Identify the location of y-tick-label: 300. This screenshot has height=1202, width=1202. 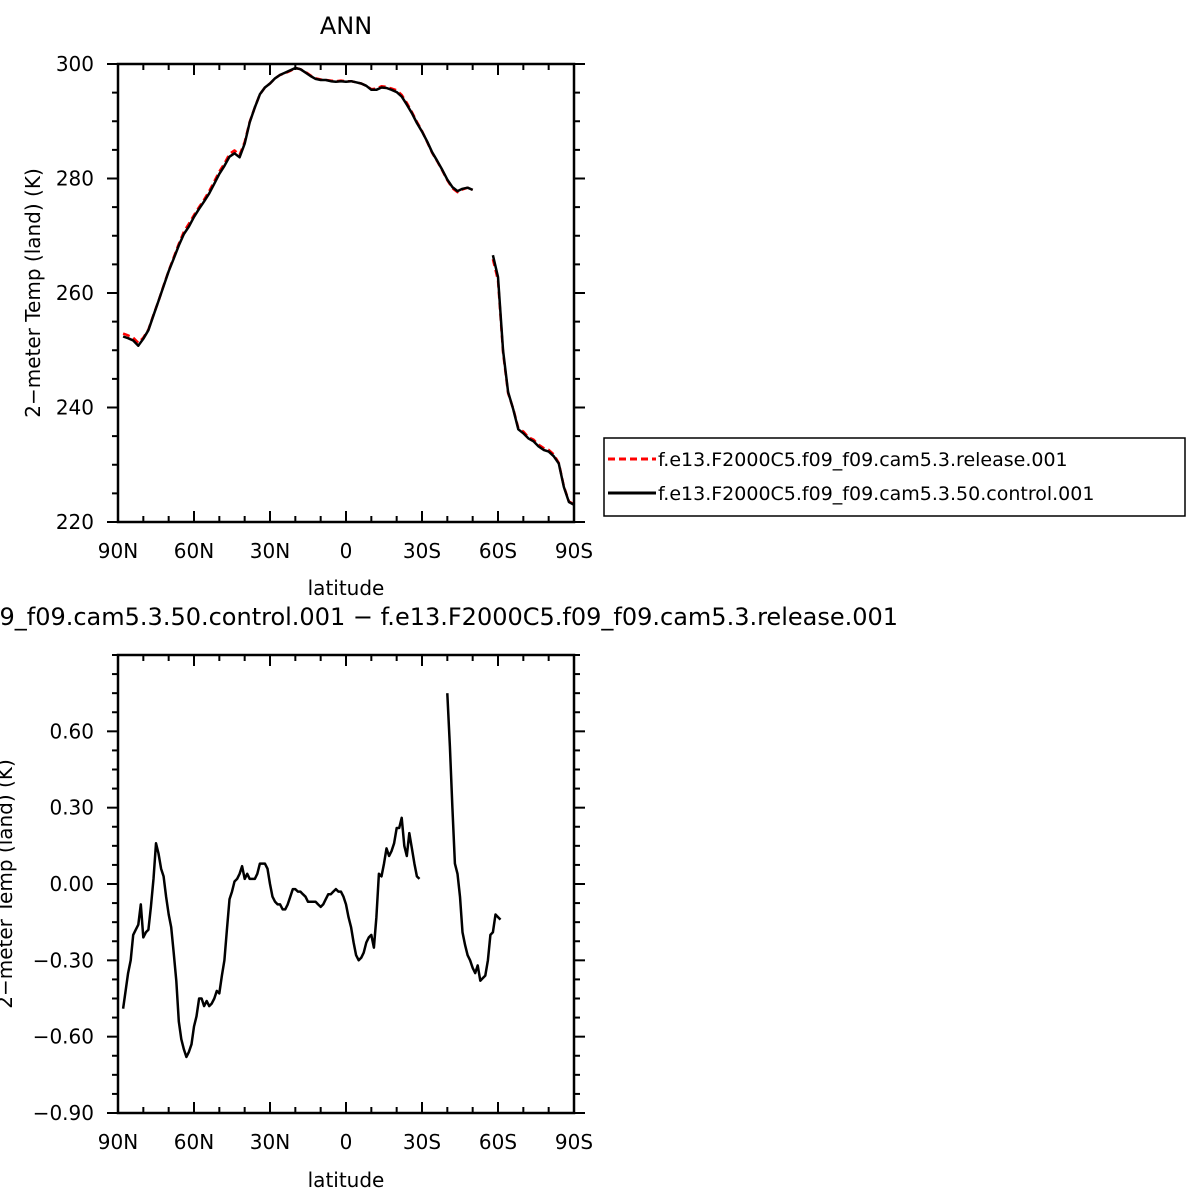
(75, 64).